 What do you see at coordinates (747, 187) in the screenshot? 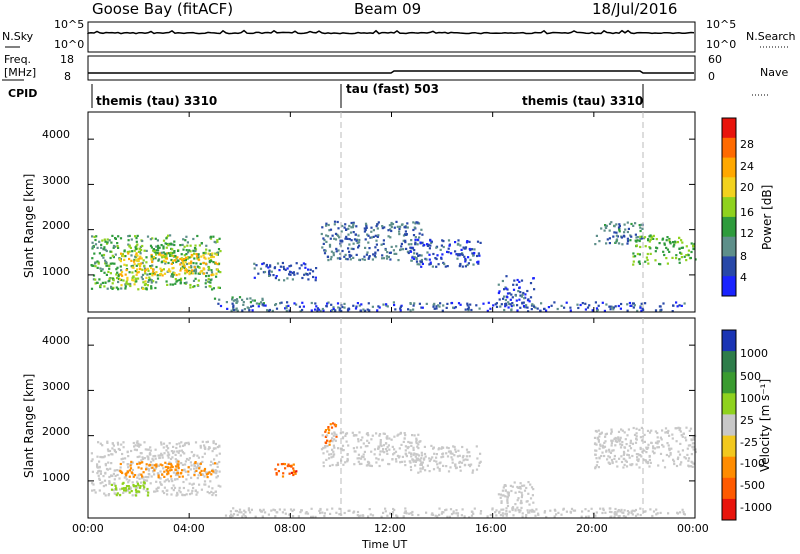
I see `power-cbar-tick-20: 20` at bounding box center [747, 187].